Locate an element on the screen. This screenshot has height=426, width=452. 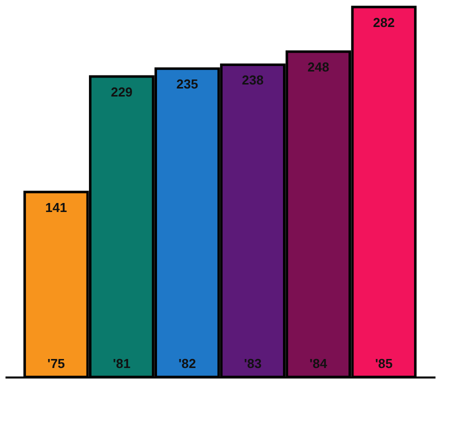
data-label: 238 is located at coordinates (253, 80).